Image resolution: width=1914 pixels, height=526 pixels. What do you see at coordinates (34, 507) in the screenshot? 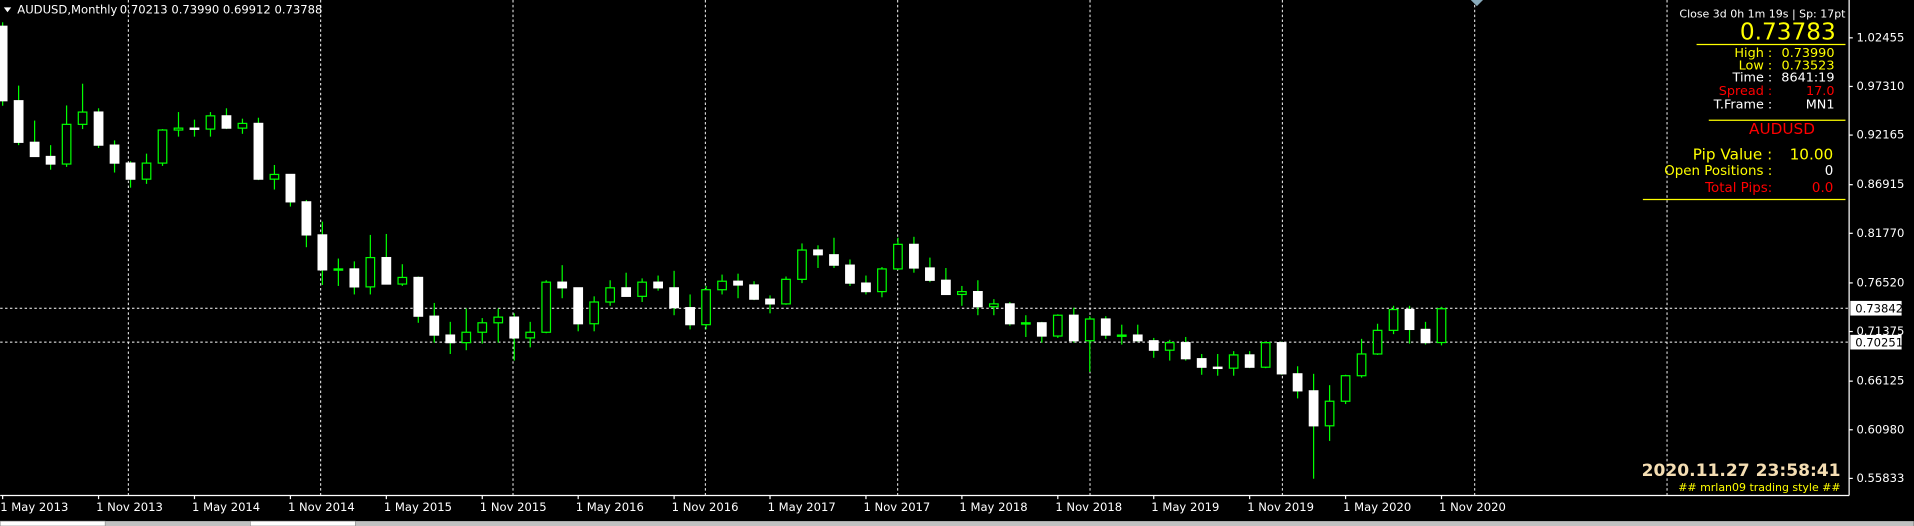
I see `x-tick-label: 1 May 2013` at bounding box center [34, 507].